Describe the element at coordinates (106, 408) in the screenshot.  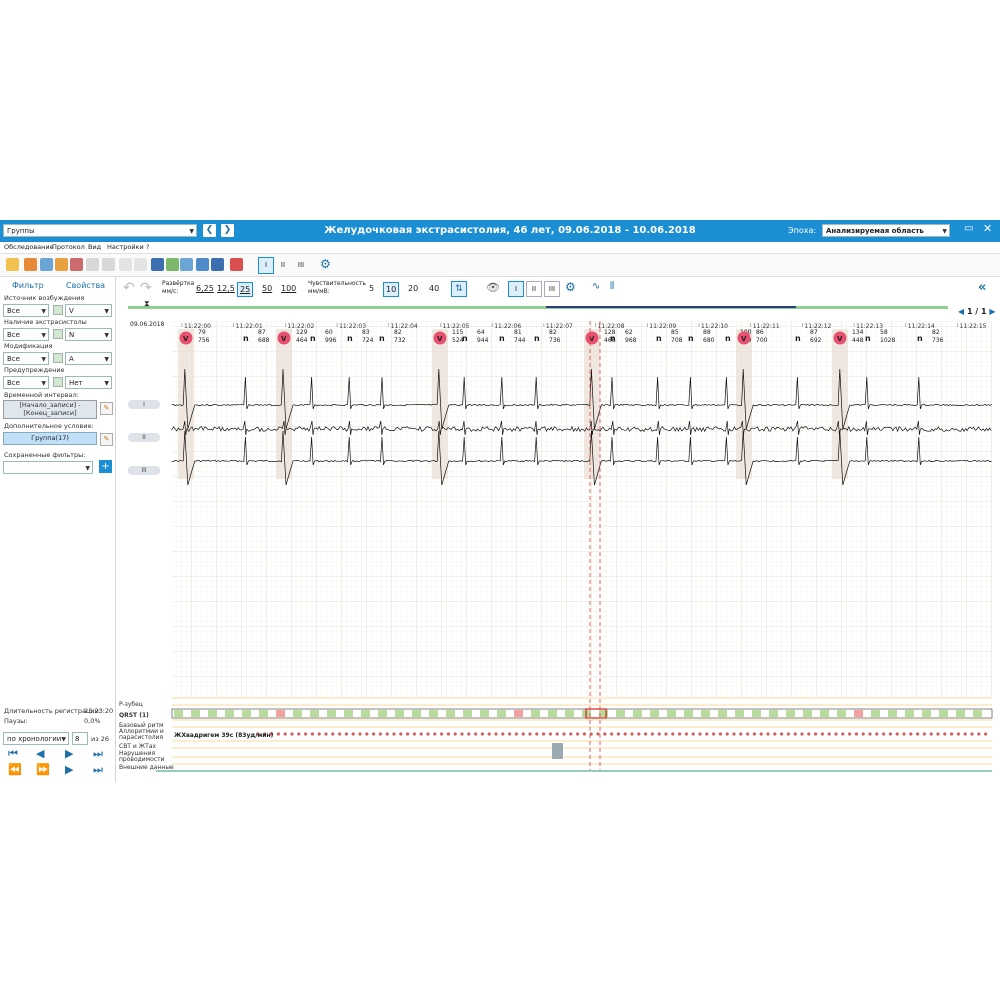
I see `edit-interval-icon: ✎` at that location.